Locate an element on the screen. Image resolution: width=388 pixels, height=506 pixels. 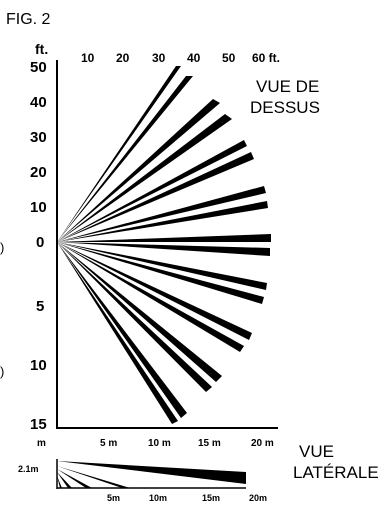
y-tick-label: 20 is located at coordinates (38, 172).